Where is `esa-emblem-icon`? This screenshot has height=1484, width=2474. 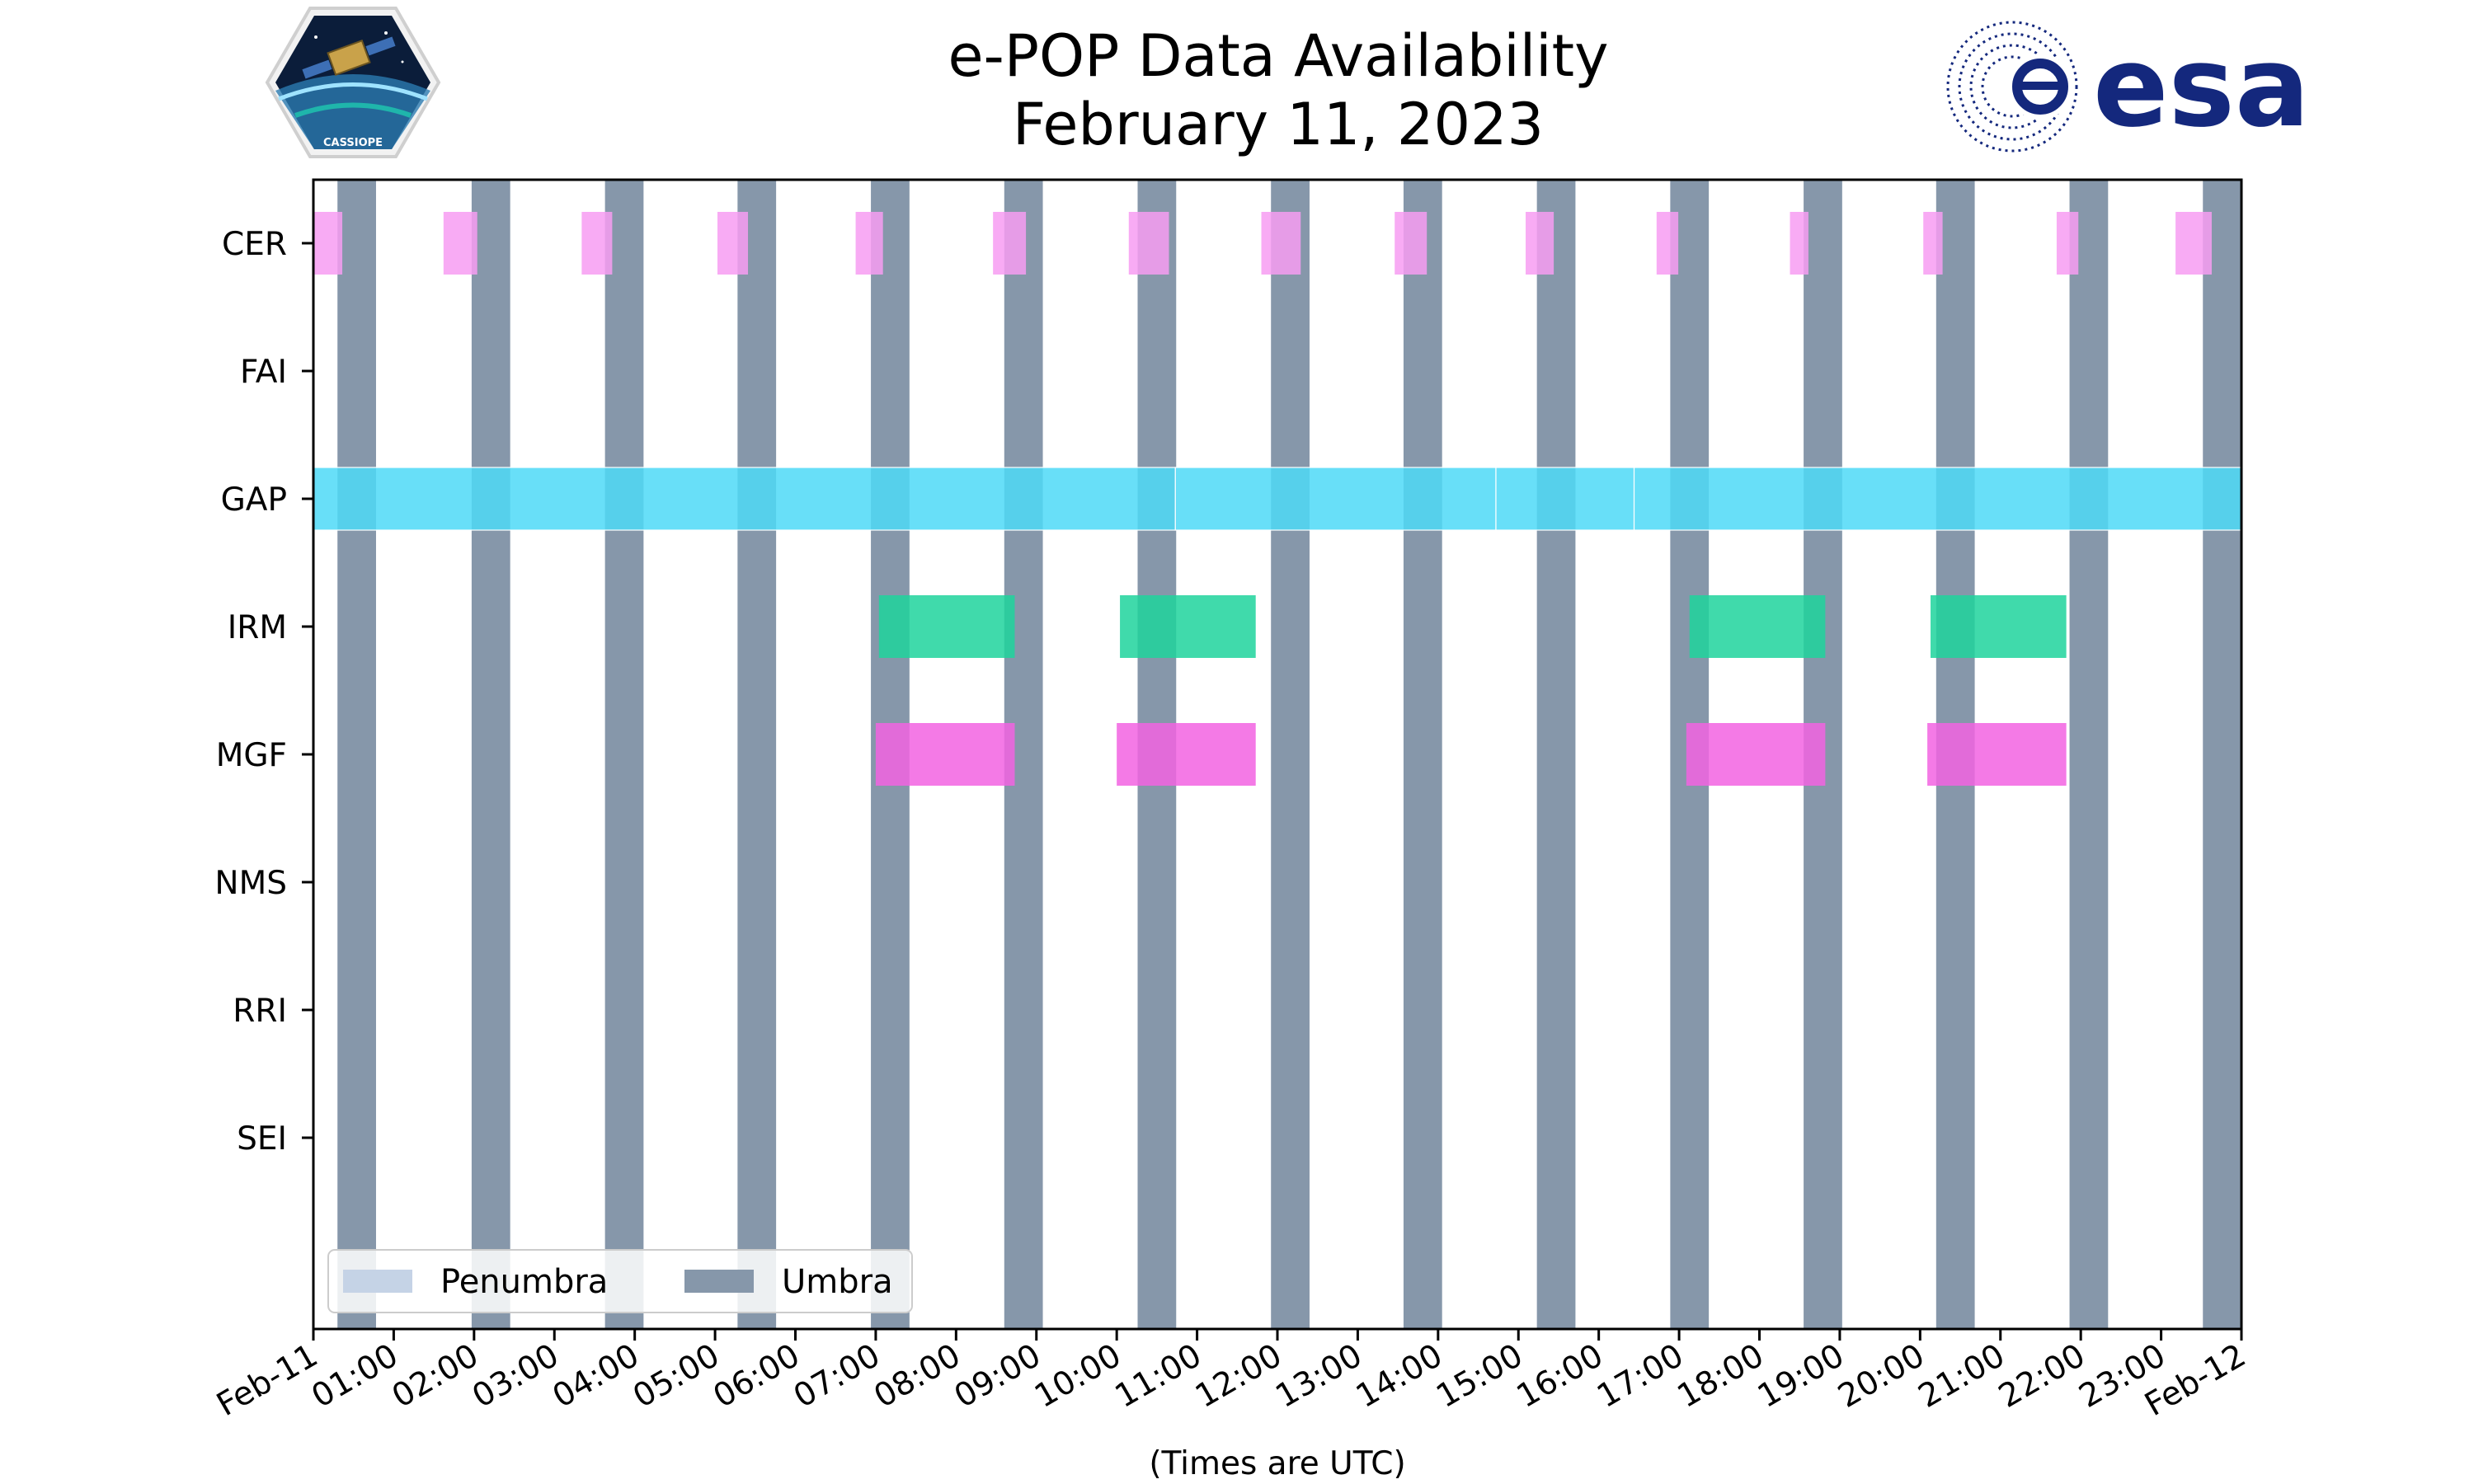 esa-emblem-icon is located at coordinates (2012, 87).